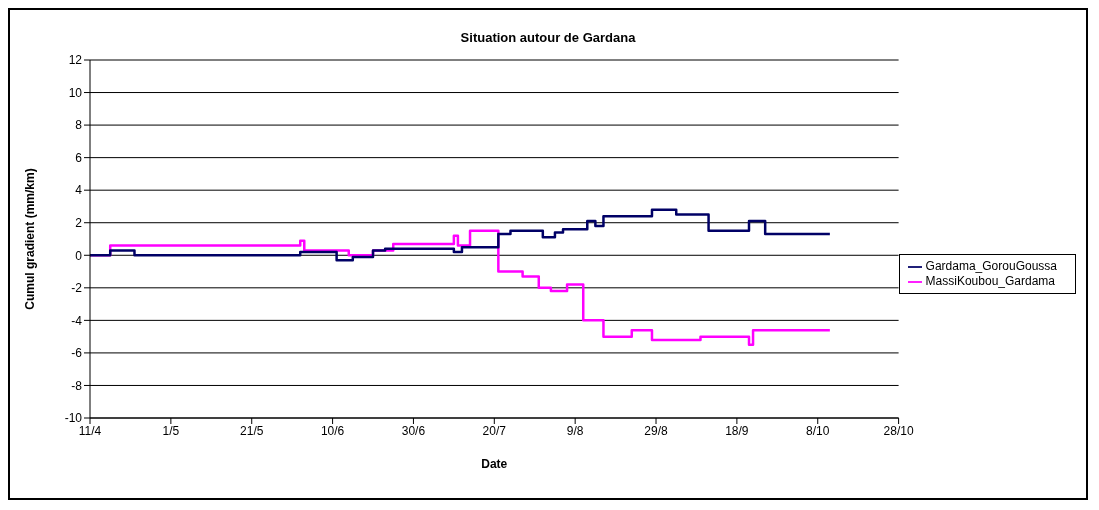 The width and height of the screenshot is (1099, 510). What do you see at coordinates (77, 288) in the screenshot?
I see `y-tick-label: -2` at bounding box center [77, 288].